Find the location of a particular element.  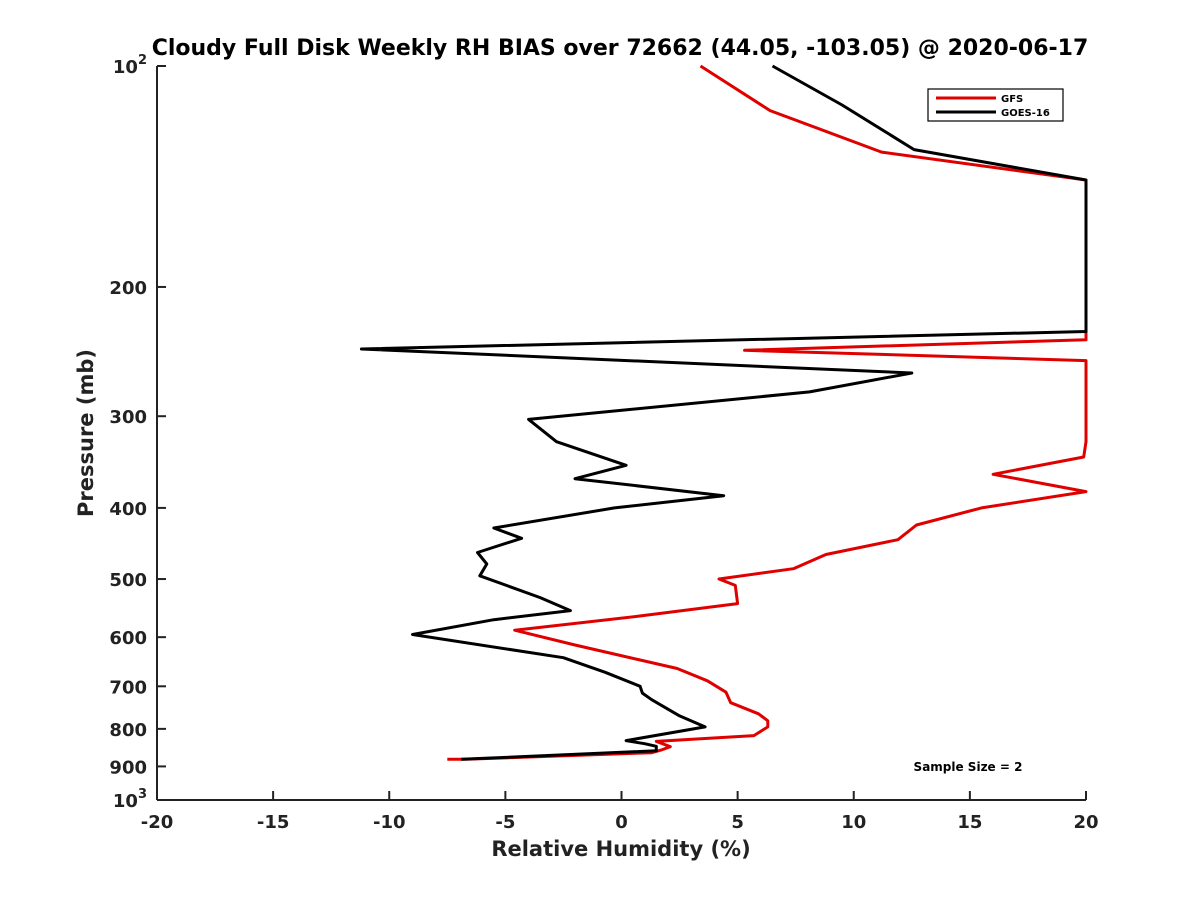

x-tick-label: 10 is located at coordinates (853, 822).